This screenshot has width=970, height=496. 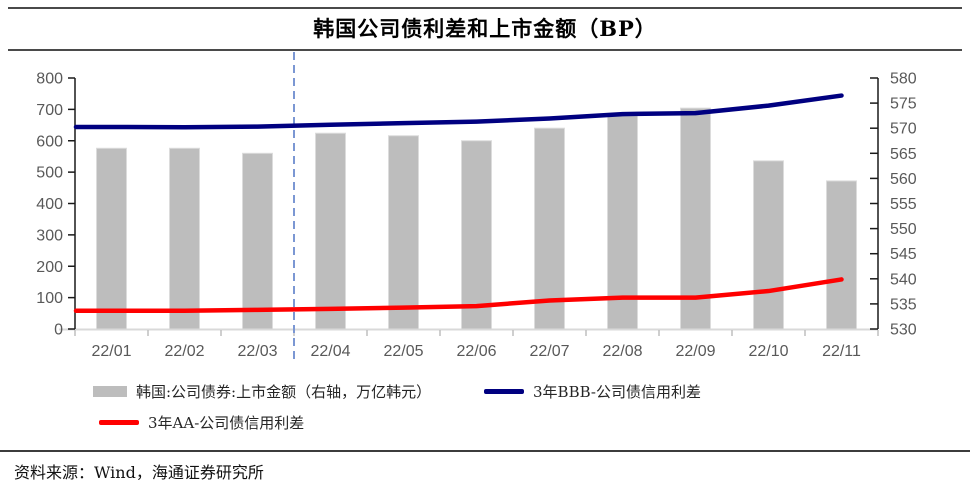 I want to click on svg-text: 22/07, so click(x=549, y=351).